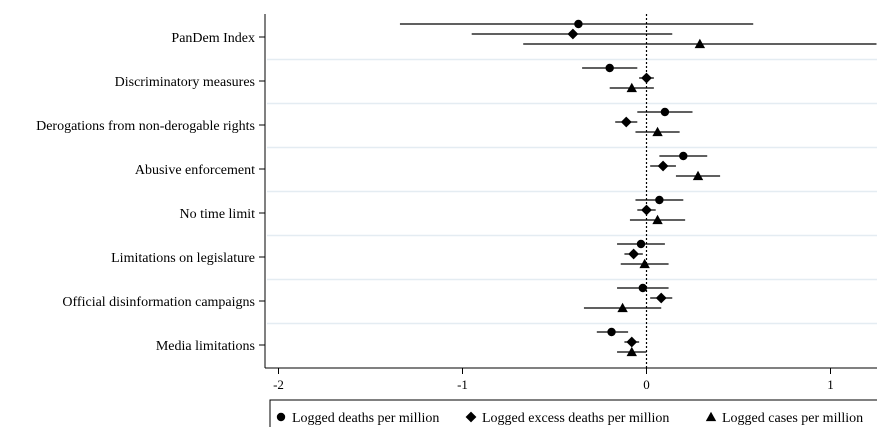  Describe the element at coordinates (205, 346) in the screenshot. I see `category-label: Media limitations` at that location.